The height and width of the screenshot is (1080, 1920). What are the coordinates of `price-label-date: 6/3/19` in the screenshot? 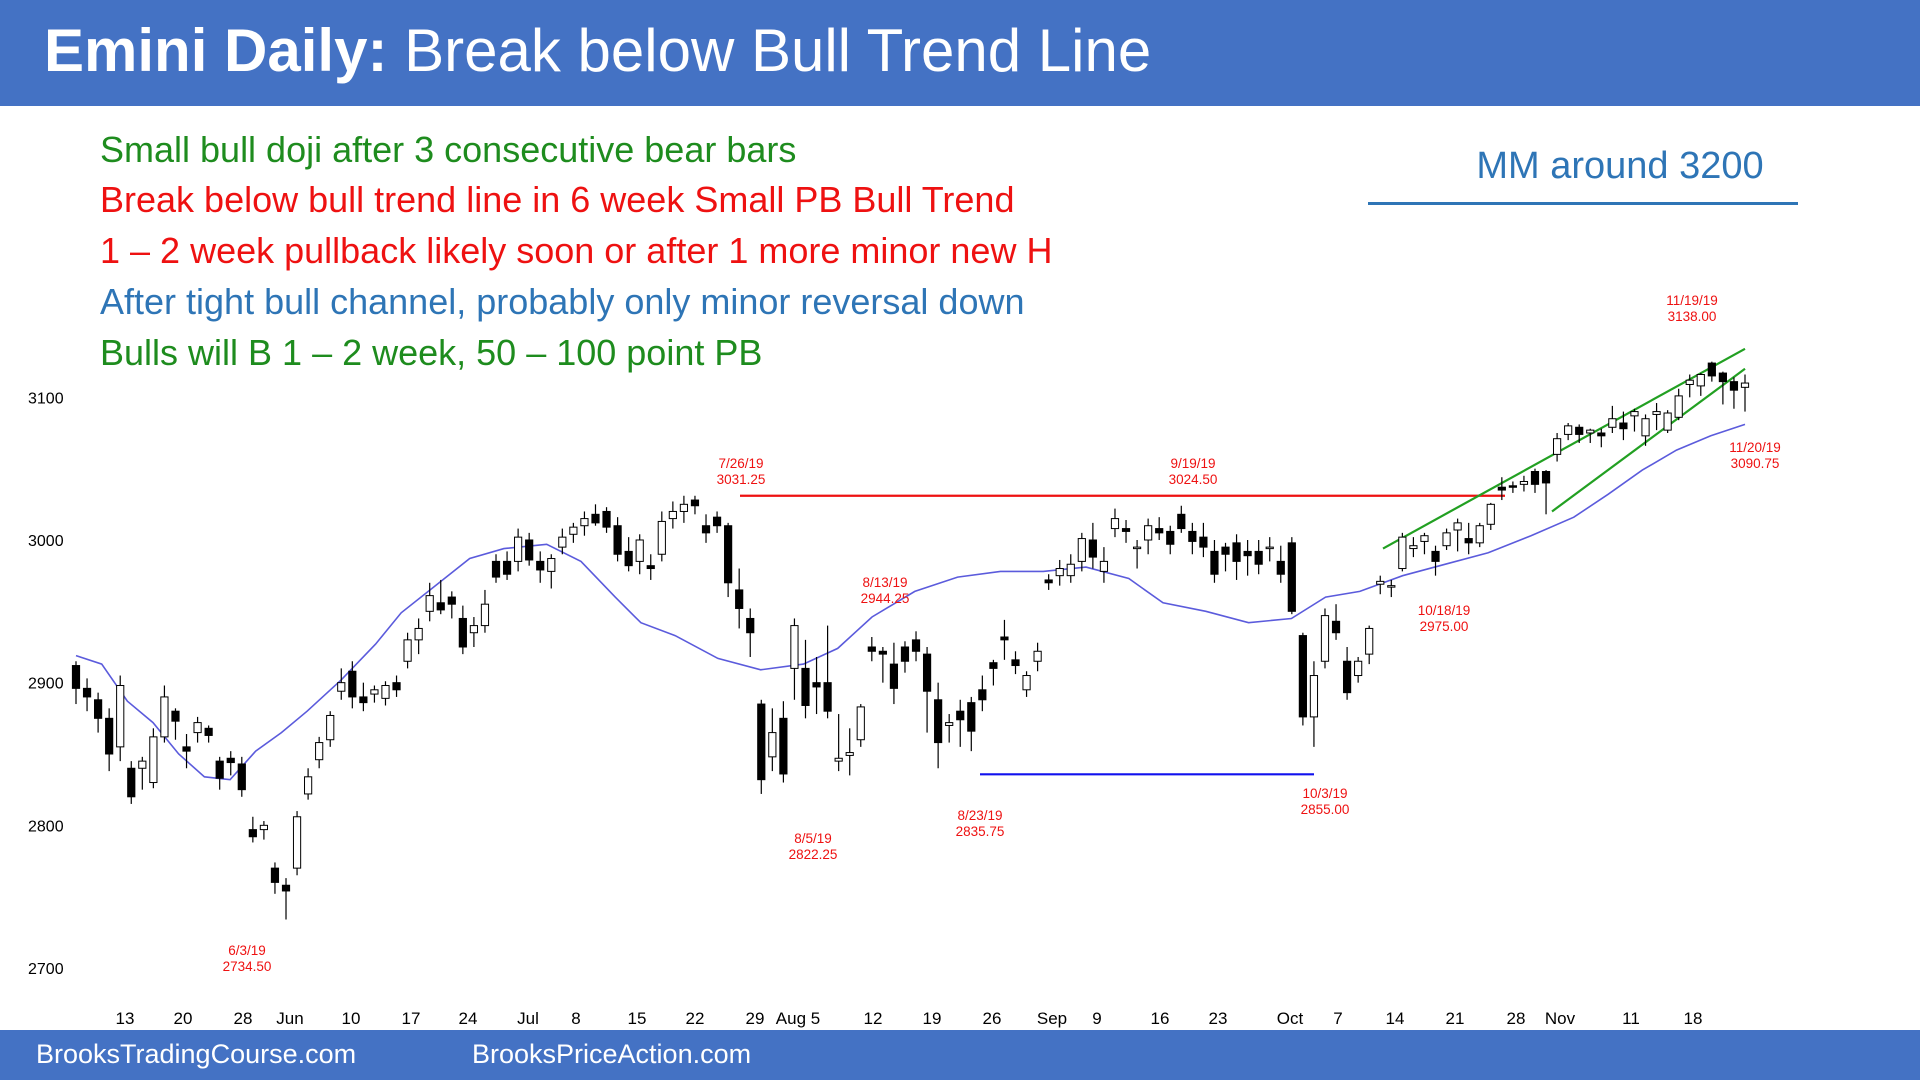 It's located at (247, 950).